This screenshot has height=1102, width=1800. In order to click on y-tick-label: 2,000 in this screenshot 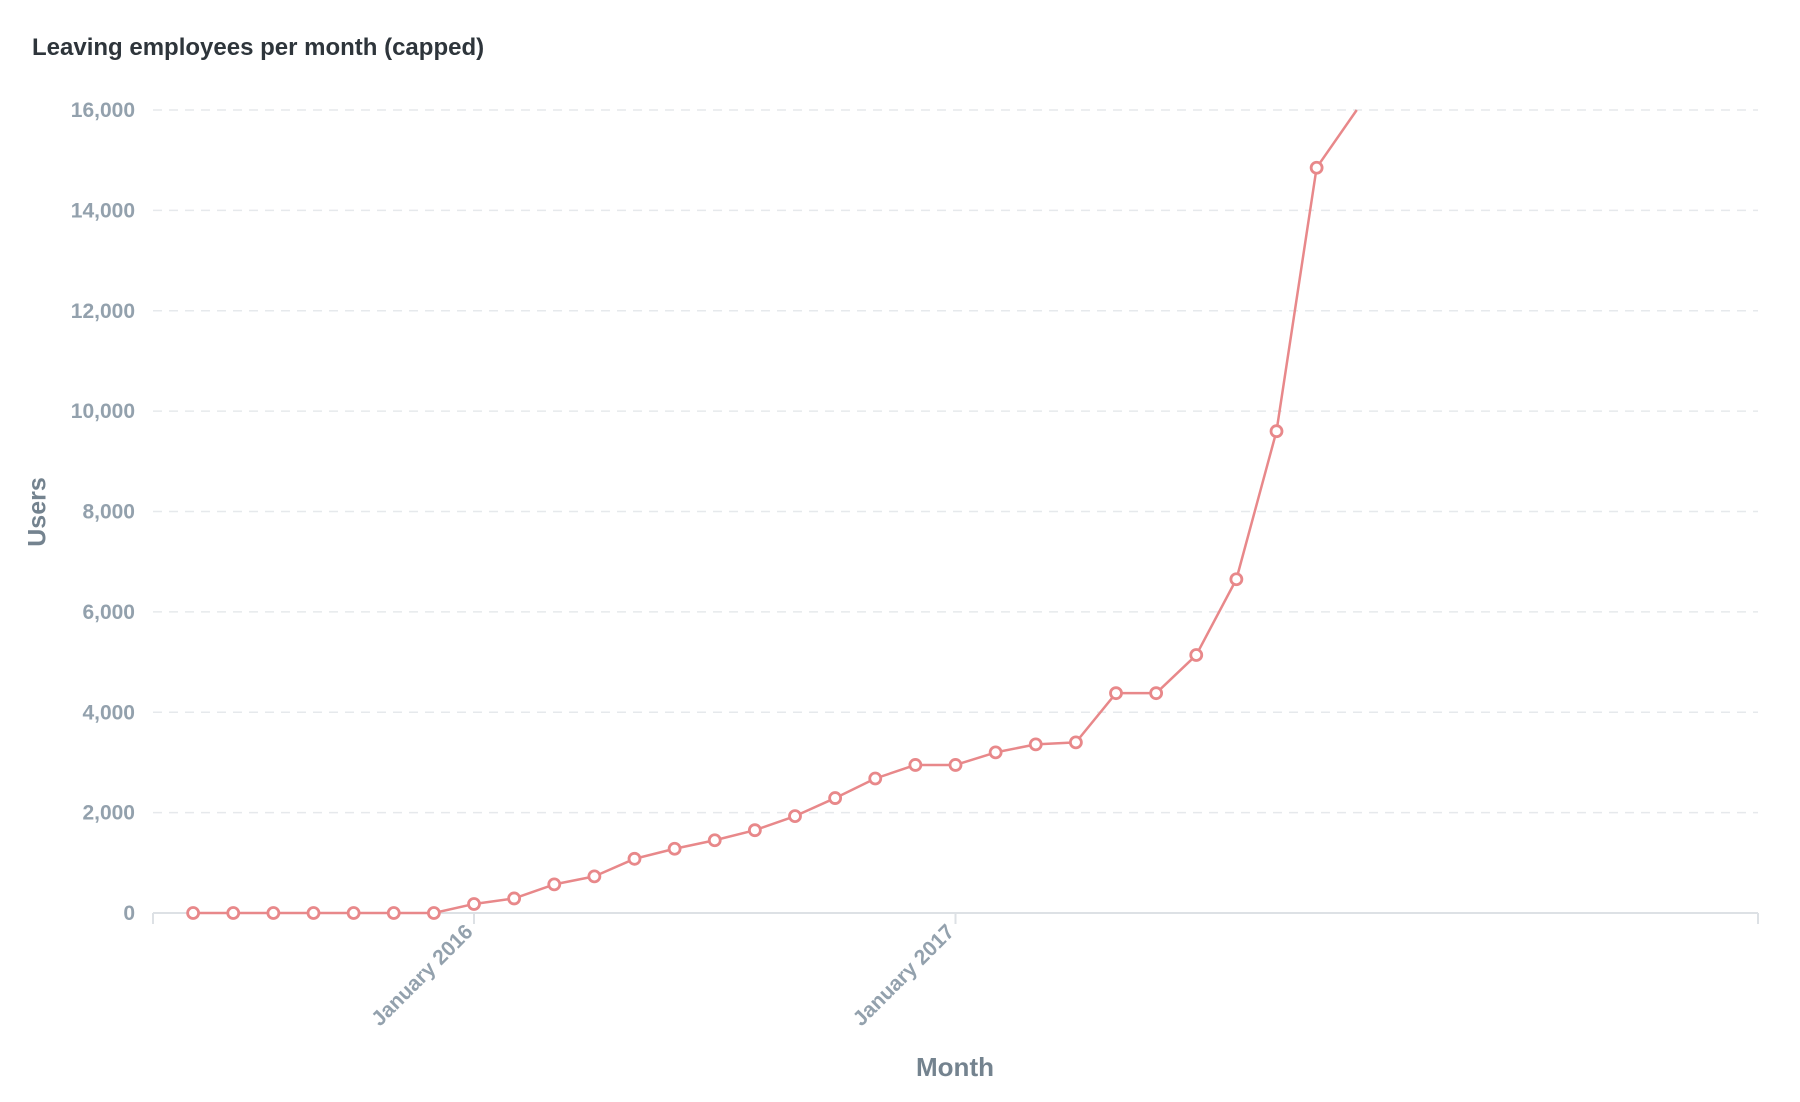, I will do `click(108, 813)`.